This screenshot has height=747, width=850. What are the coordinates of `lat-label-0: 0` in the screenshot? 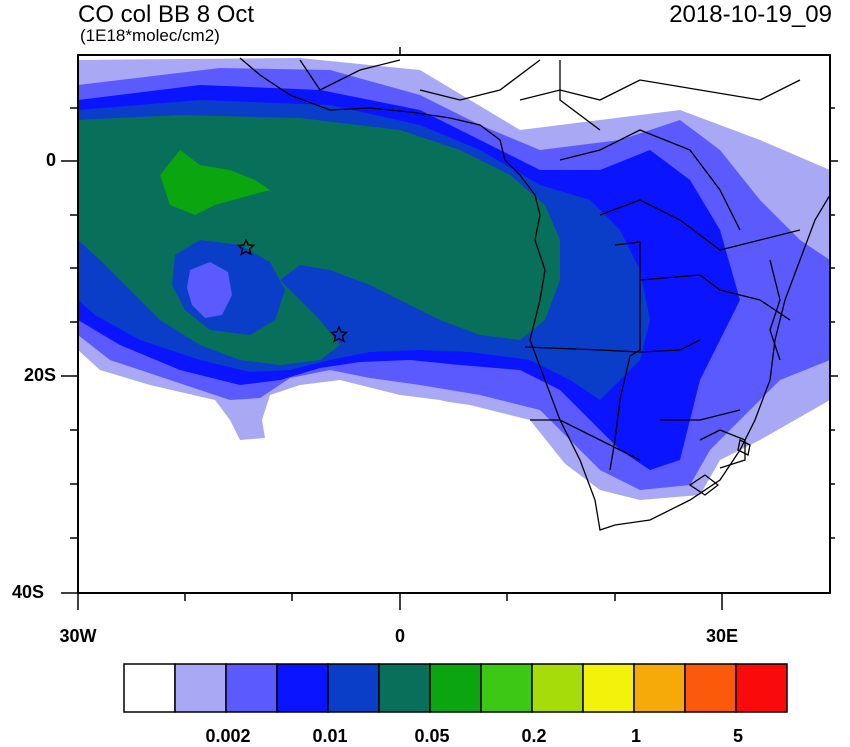 It's located at (50, 160).